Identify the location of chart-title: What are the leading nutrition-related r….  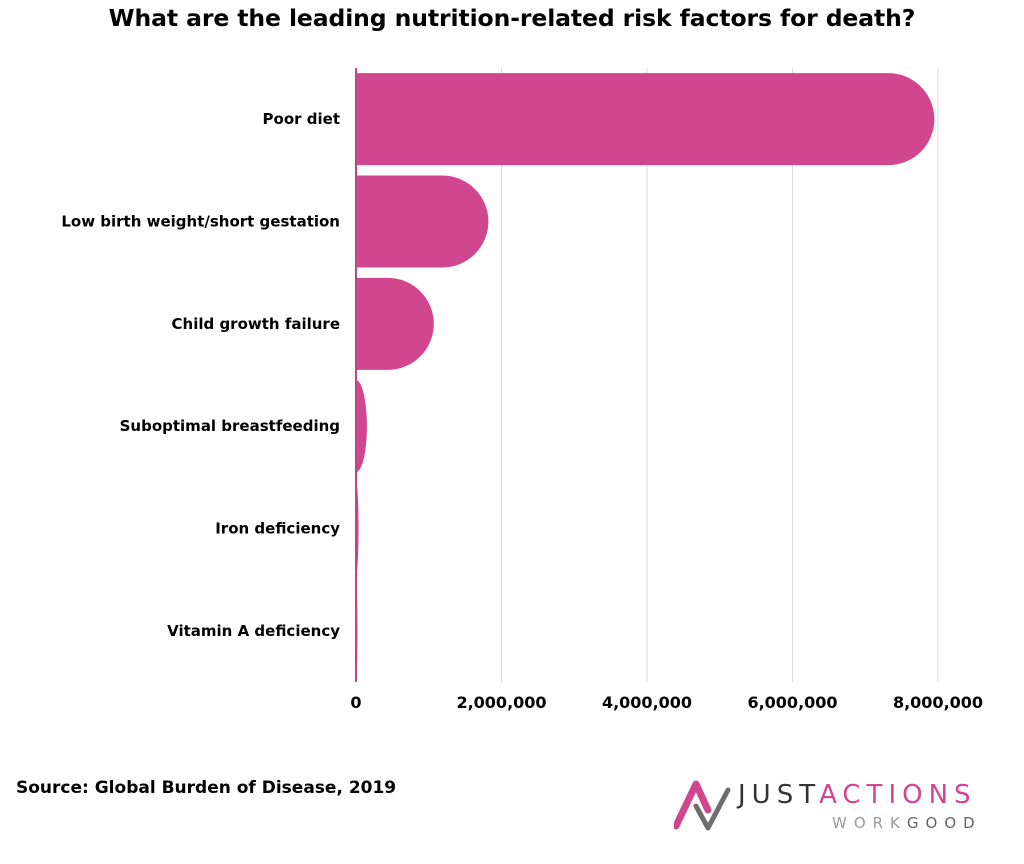
(512, 18).